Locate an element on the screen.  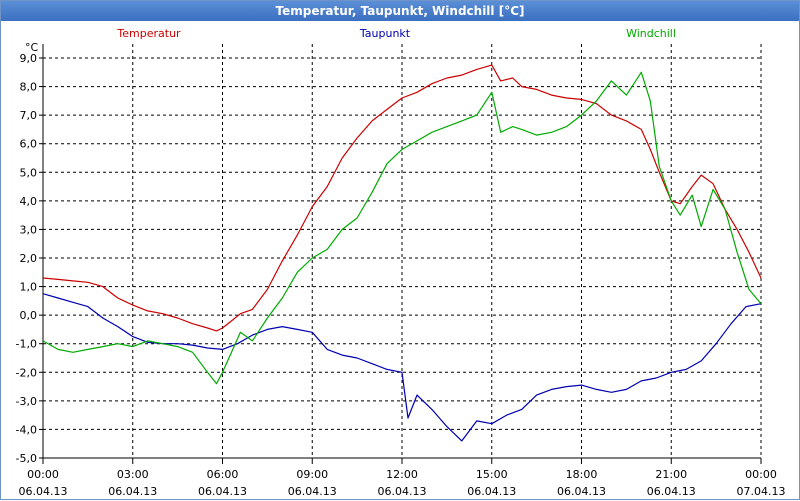
legend: Temperatur Taupunkt Windchill is located at coordinates (396, 33).